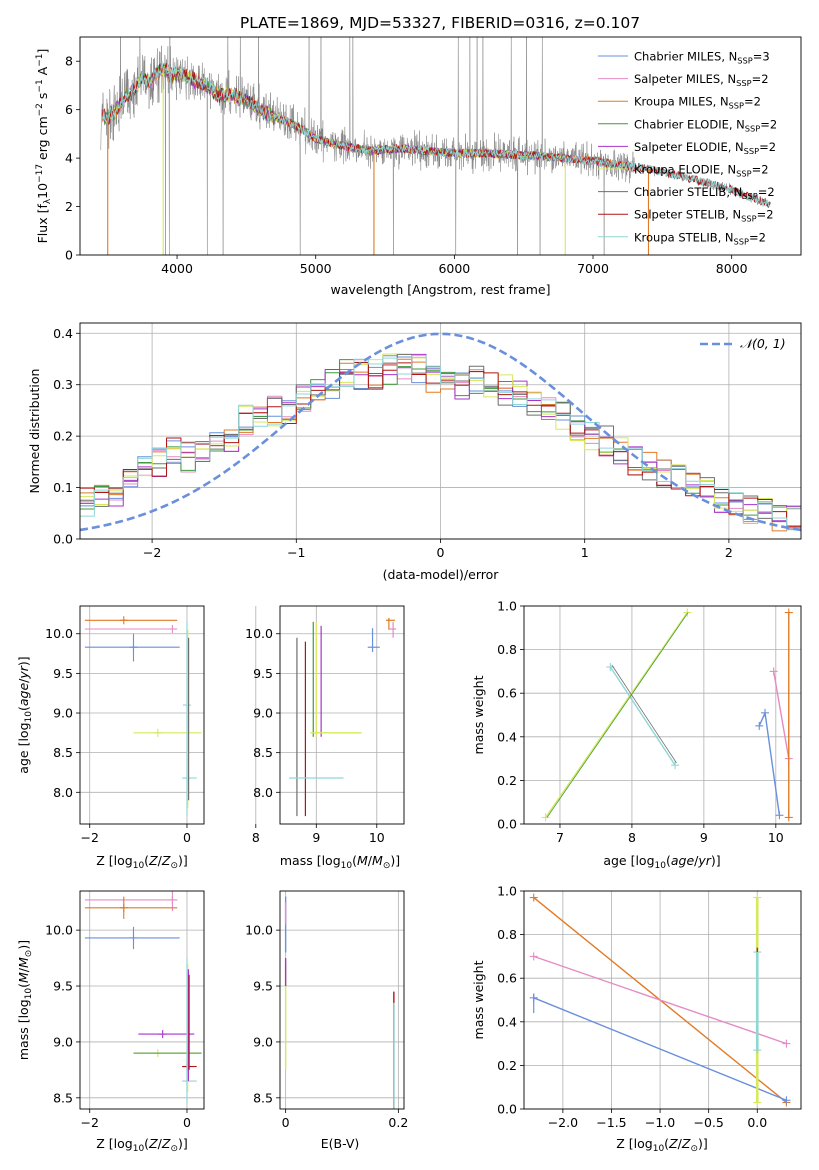 The image size is (819, 1170). Describe the element at coordinates (688, 192) in the screenshot. I see `label-part: Chabrier STELIB, N` at that location.